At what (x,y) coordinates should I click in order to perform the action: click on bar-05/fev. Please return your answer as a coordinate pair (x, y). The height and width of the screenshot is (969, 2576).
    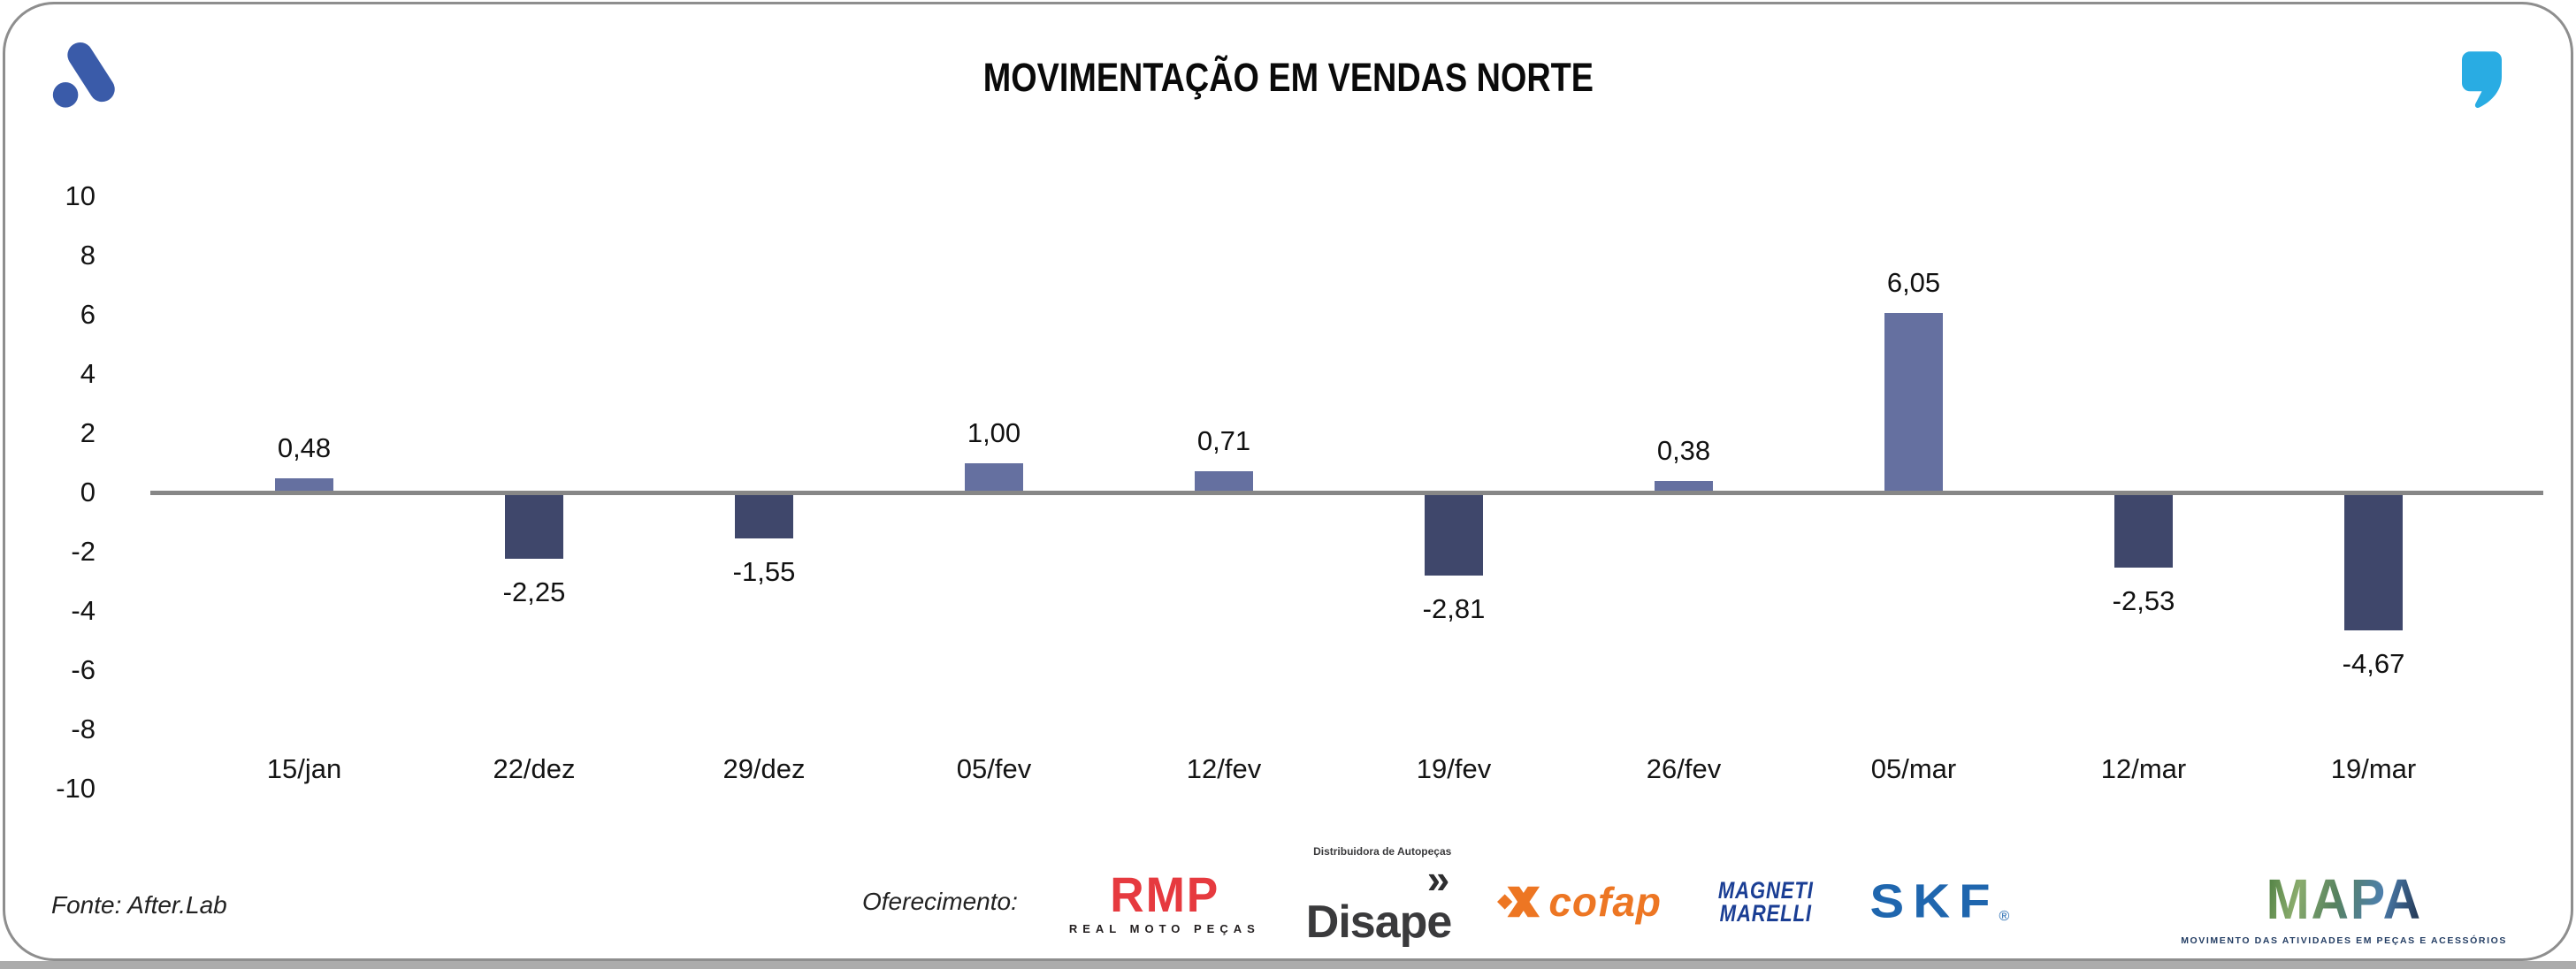
    Looking at the image, I should click on (994, 477).